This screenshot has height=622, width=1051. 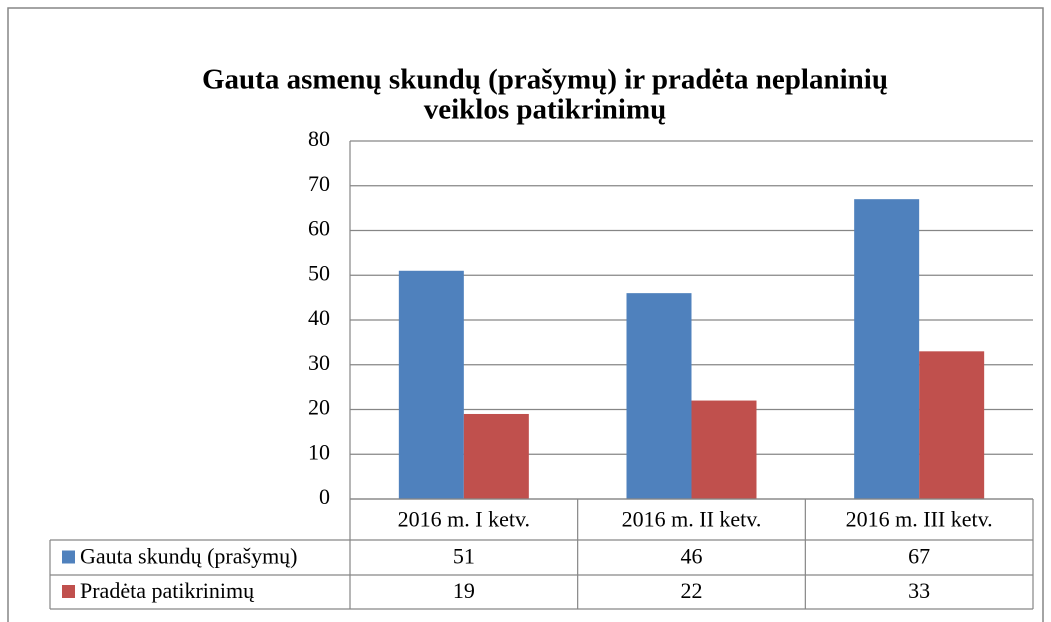 What do you see at coordinates (167, 590) in the screenshot?
I see `legend-label: Pradėta patikrinimų` at bounding box center [167, 590].